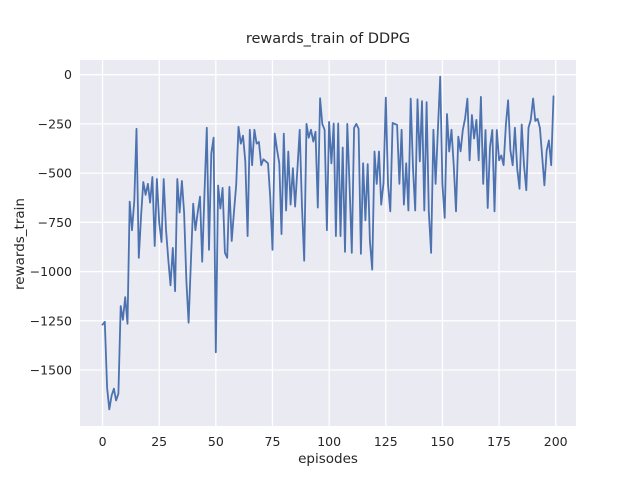 The width and height of the screenshot is (640, 480). What do you see at coordinates (55, 123) in the screenshot?
I see `y-tick-label: −250` at bounding box center [55, 123].